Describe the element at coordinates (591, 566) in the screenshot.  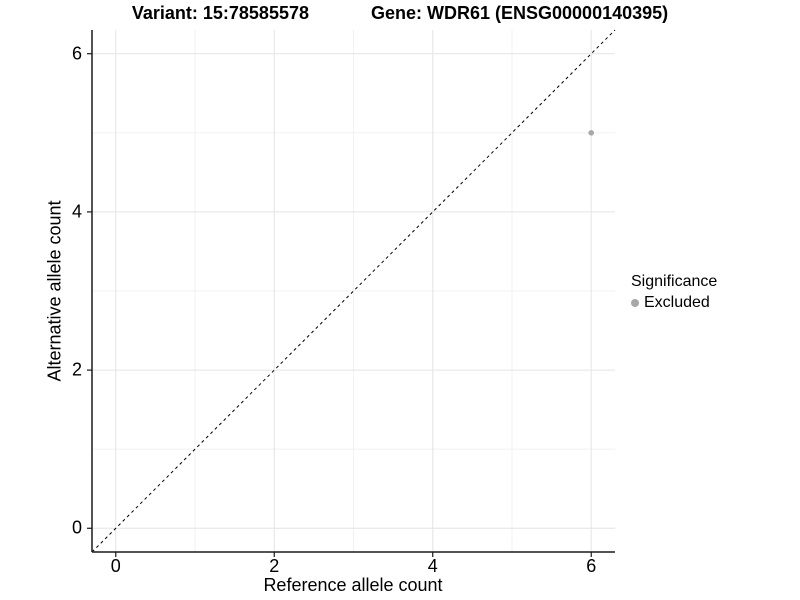
I see `x-tick-label-3: 6` at that location.